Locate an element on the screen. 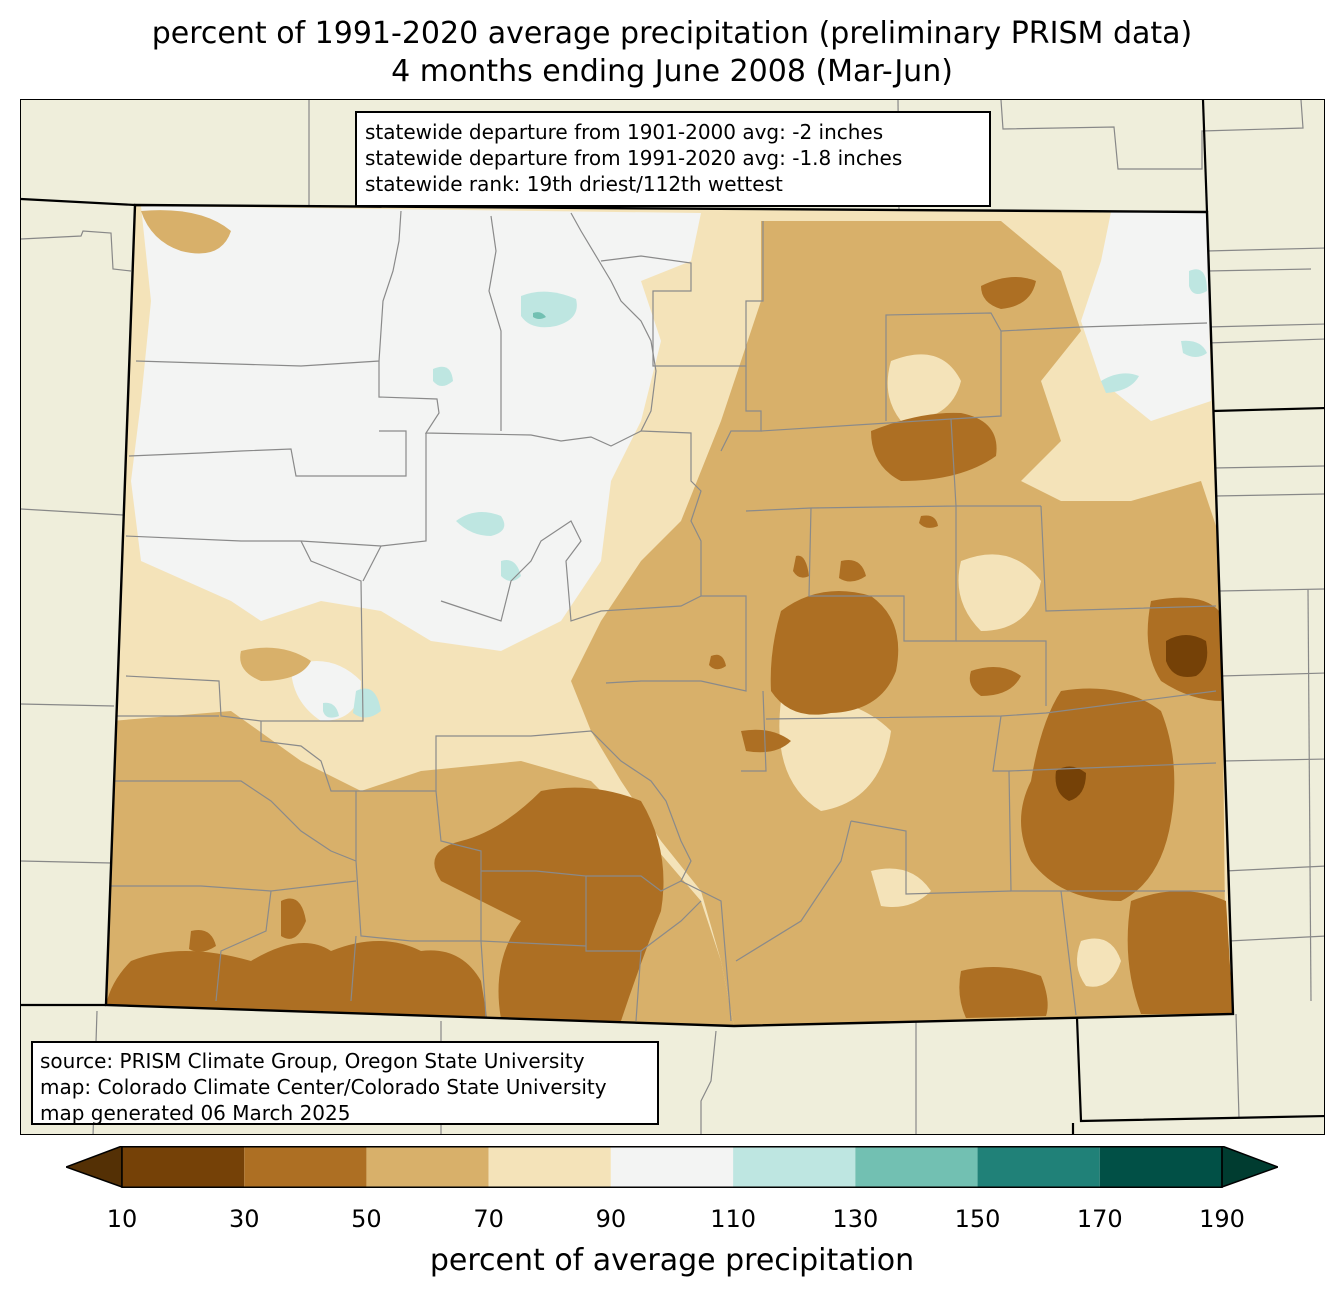  colorbar is located at coordinates (672, 1167).